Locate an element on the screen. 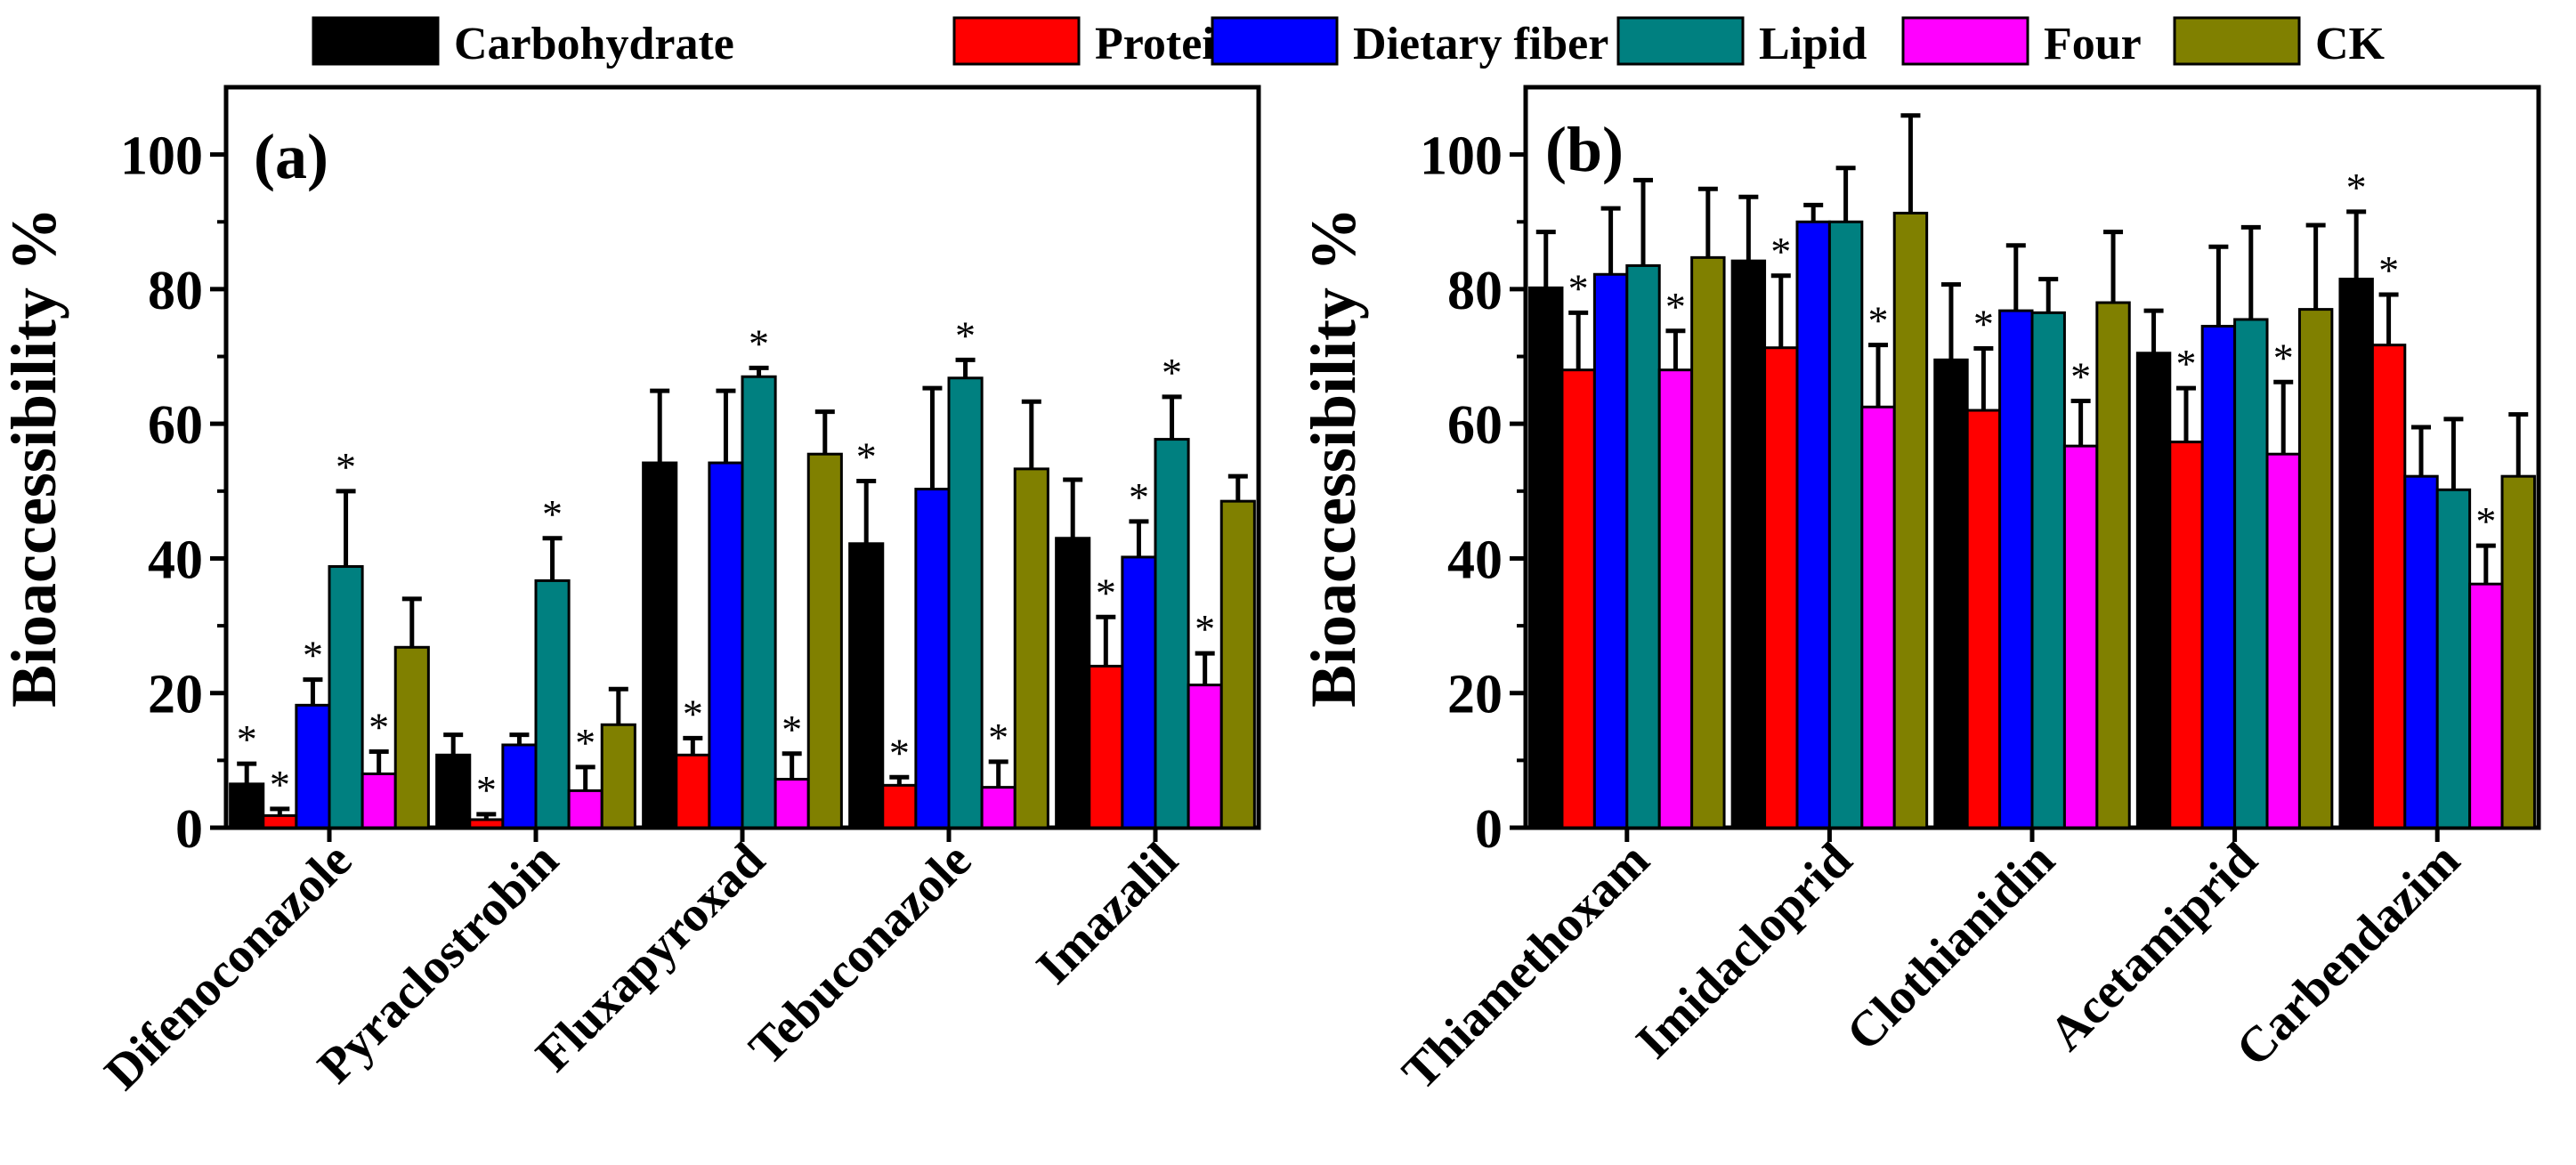 Image resolution: width=2576 pixels, height=1165 pixels. significance-star-pyraclostrobin-four: * is located at coordinates (585, 742).